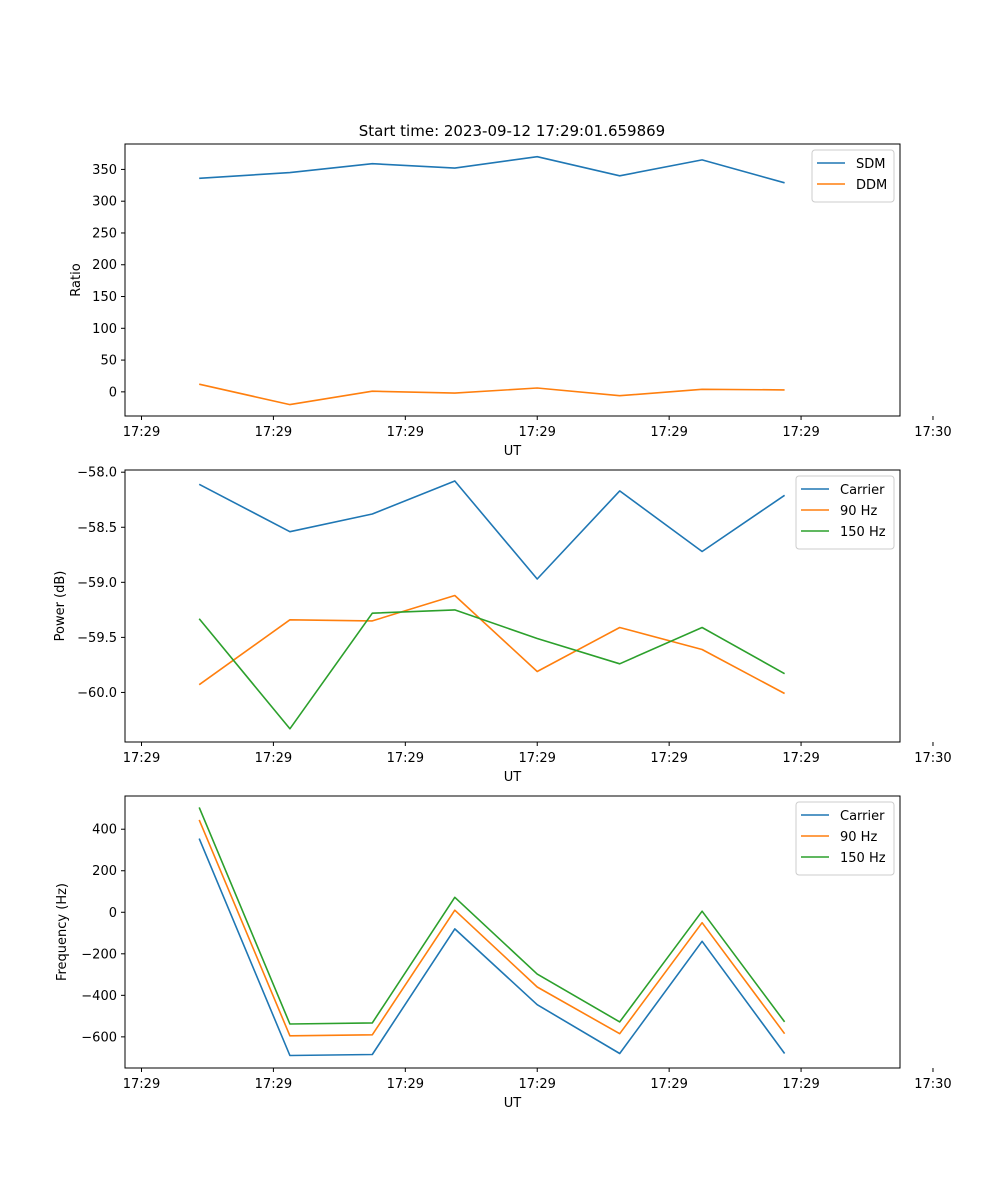 The width and height of the screenshot is (1000, 1200). Describe the element at coordinates (97, 693) in the screenshot. I see `y-tick-label: −60.0` at that location.